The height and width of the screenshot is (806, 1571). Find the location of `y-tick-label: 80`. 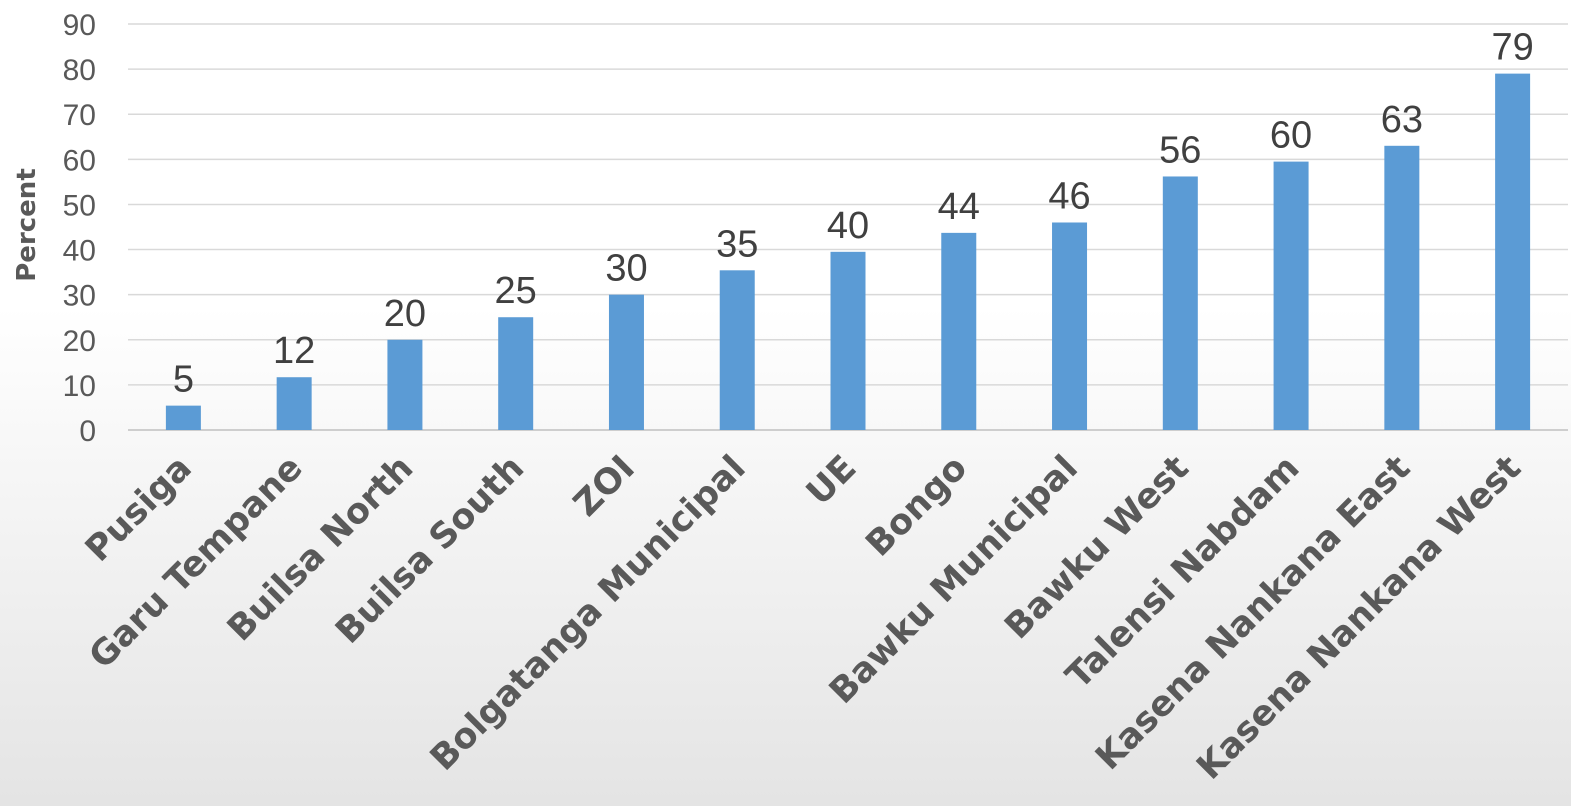

y-tick-label: 80 is located at coordinates (79, 70).